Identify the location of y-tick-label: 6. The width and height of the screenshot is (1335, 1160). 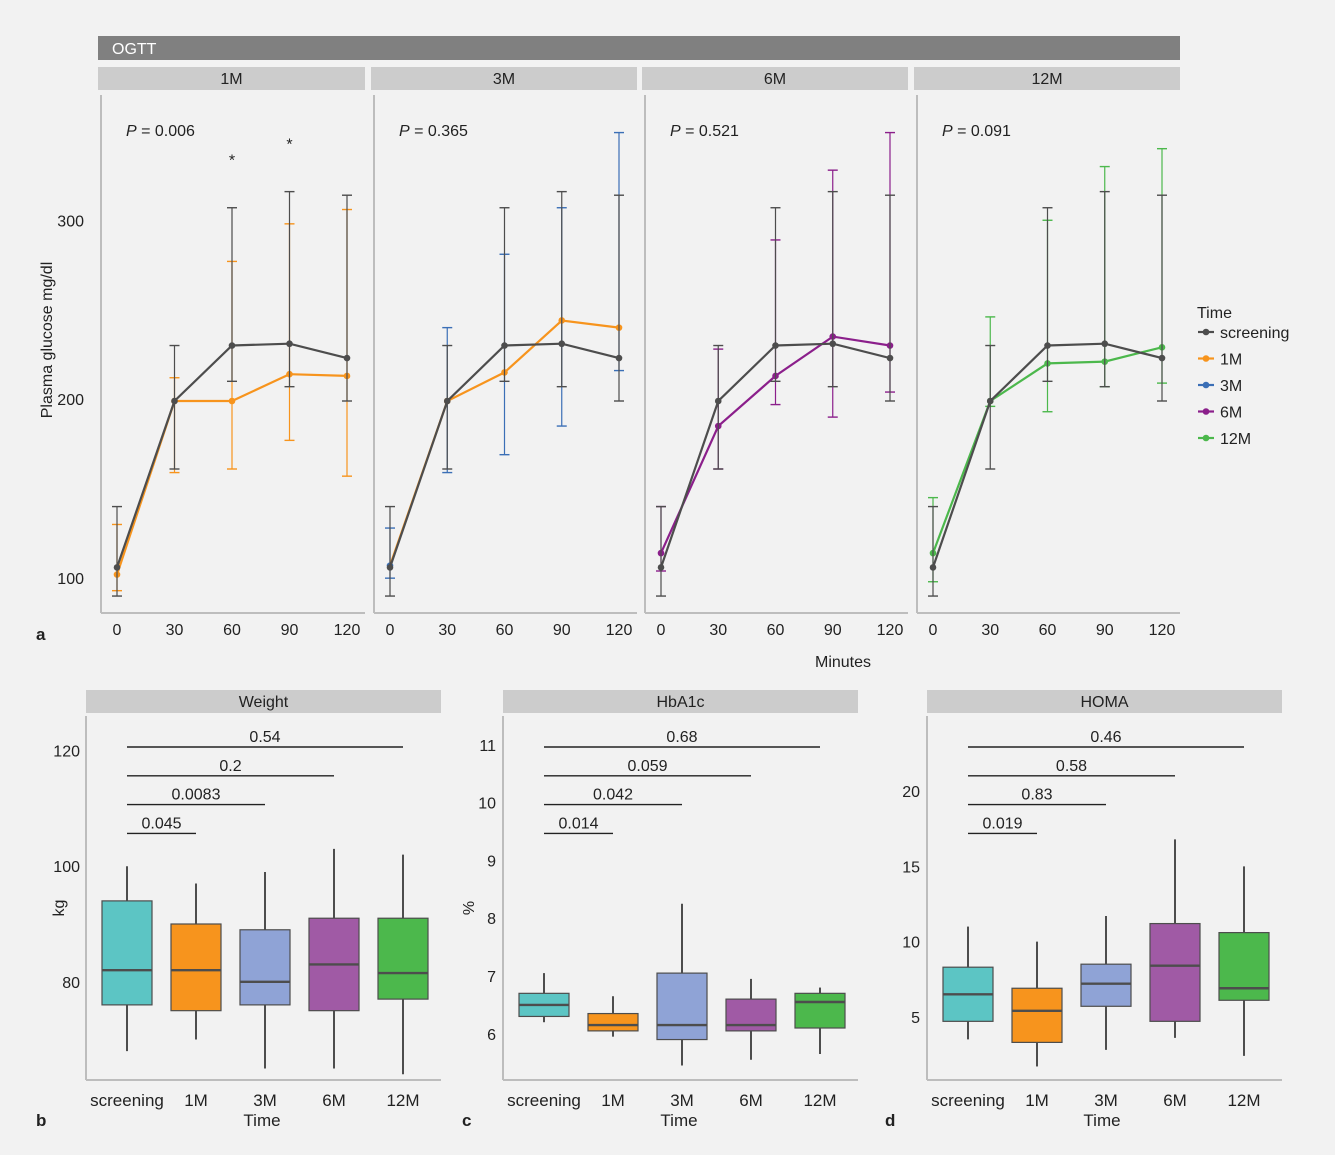
(491, 1035).